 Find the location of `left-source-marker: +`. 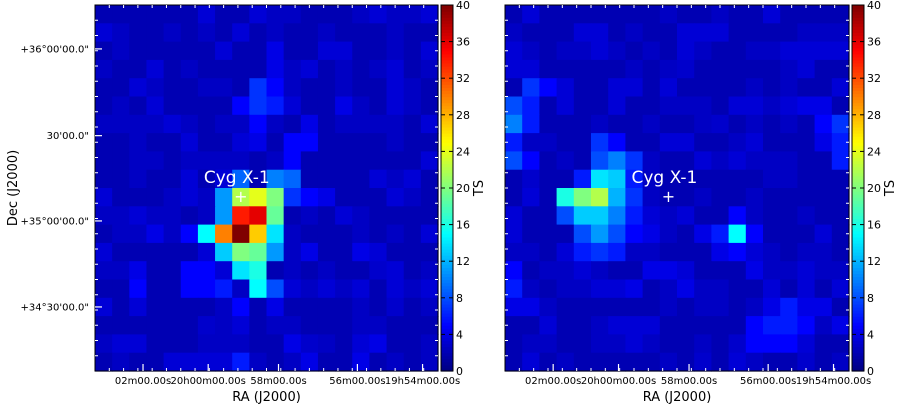

left-source-marker: + is located at coordinates (240, 196).